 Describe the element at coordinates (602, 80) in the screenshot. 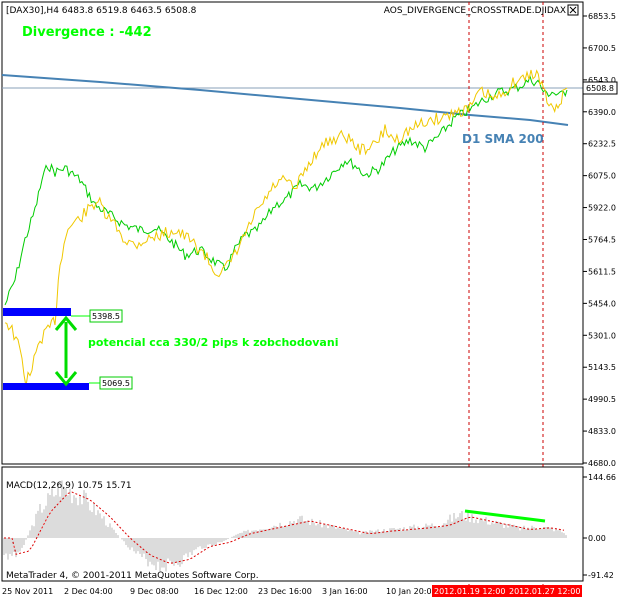

I see `price-tick-label: 6543.0` at that location.